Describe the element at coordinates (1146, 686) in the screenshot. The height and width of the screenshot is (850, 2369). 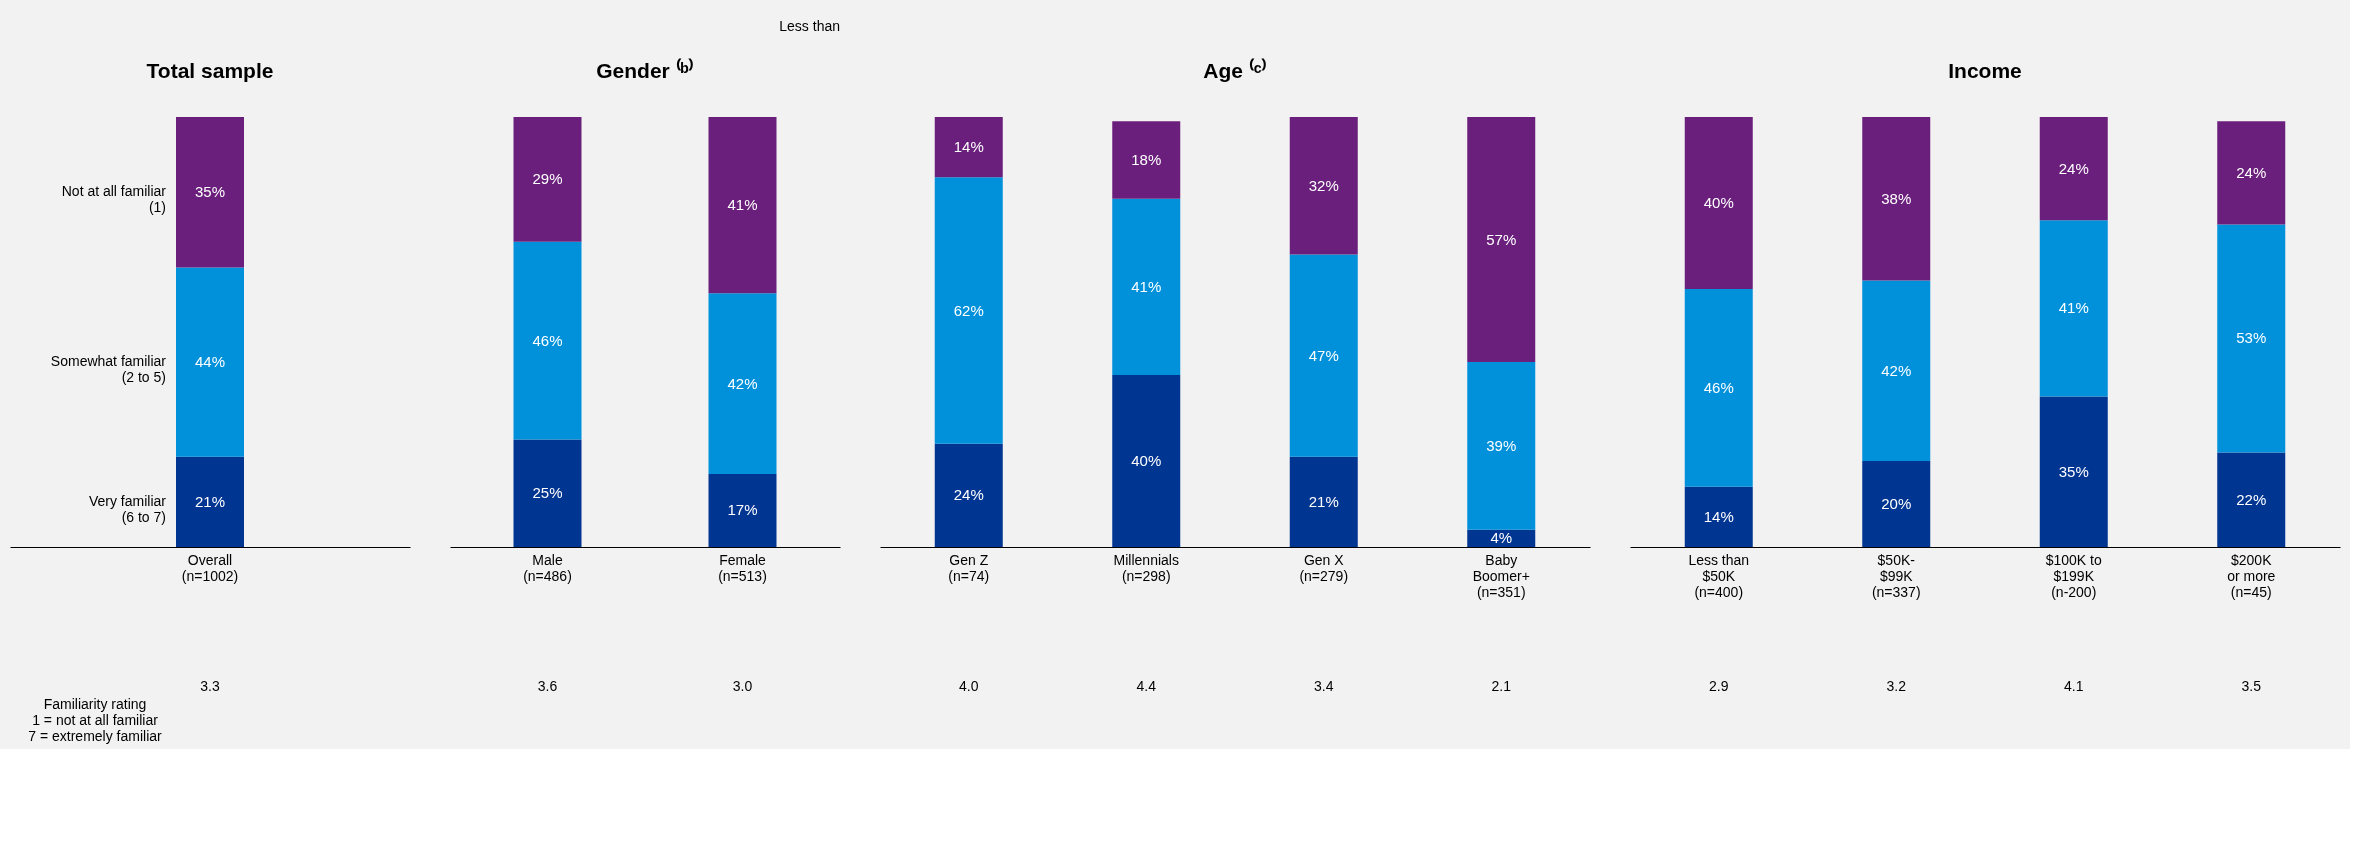
I see `text: 4.4` at that location.